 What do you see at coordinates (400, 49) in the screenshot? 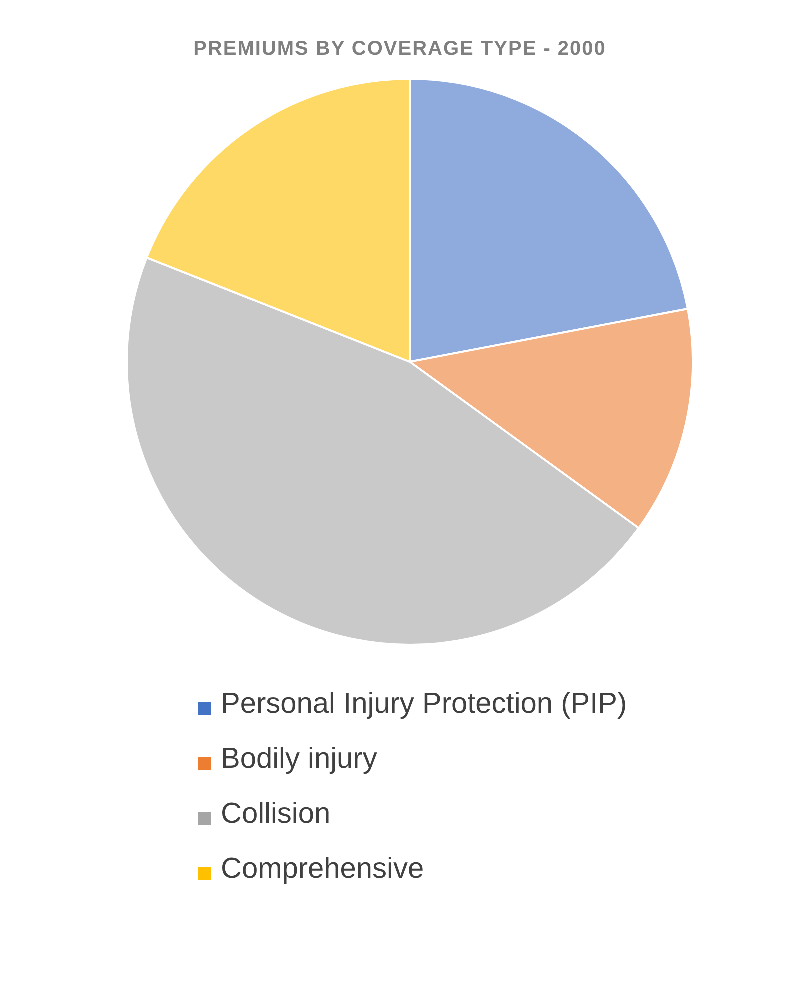
I see `chart-title: PREMIUMS BY COVERAGE TYPE - 2000` at bounding box center [400, 49].